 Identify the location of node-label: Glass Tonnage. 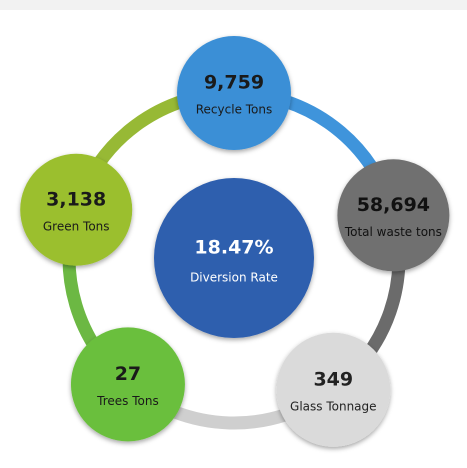
(333, 406).